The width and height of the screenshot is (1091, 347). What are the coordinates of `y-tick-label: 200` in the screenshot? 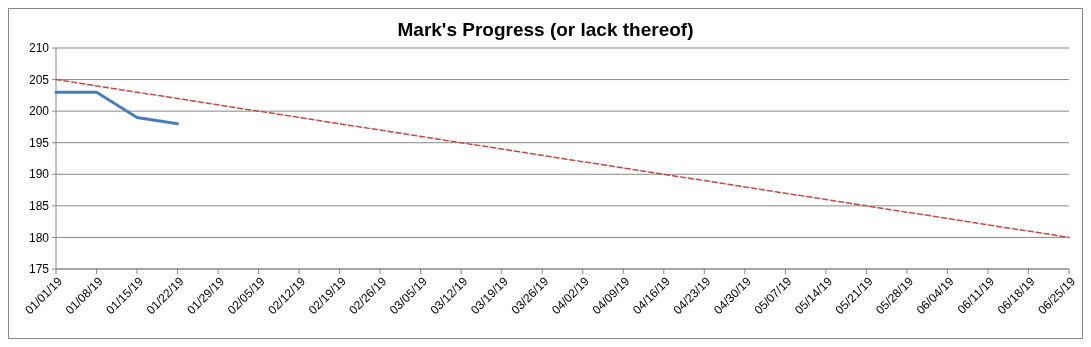 It's located at (39, 111).